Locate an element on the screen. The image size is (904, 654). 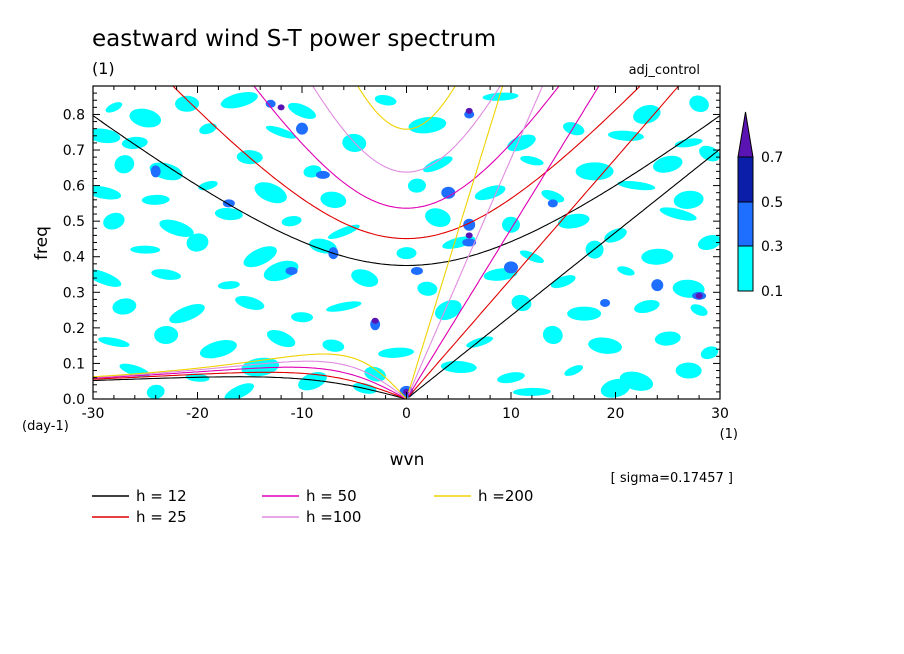
dispersion-curve-h100-kelvin is located at coordinates (476, 240).